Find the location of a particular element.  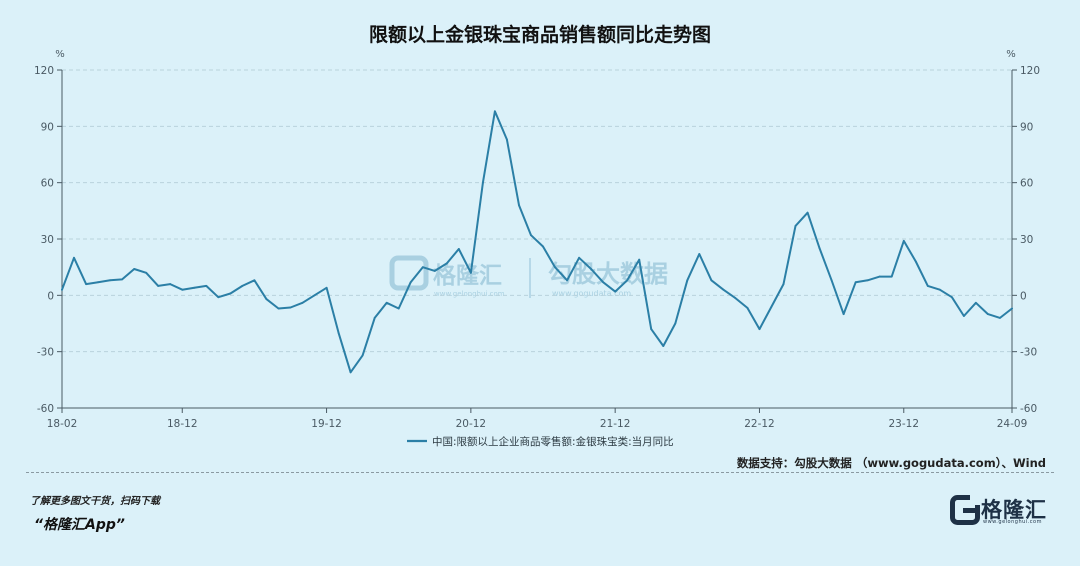

y-tick-label-right: -60 is located at coordinates (1028, 409).